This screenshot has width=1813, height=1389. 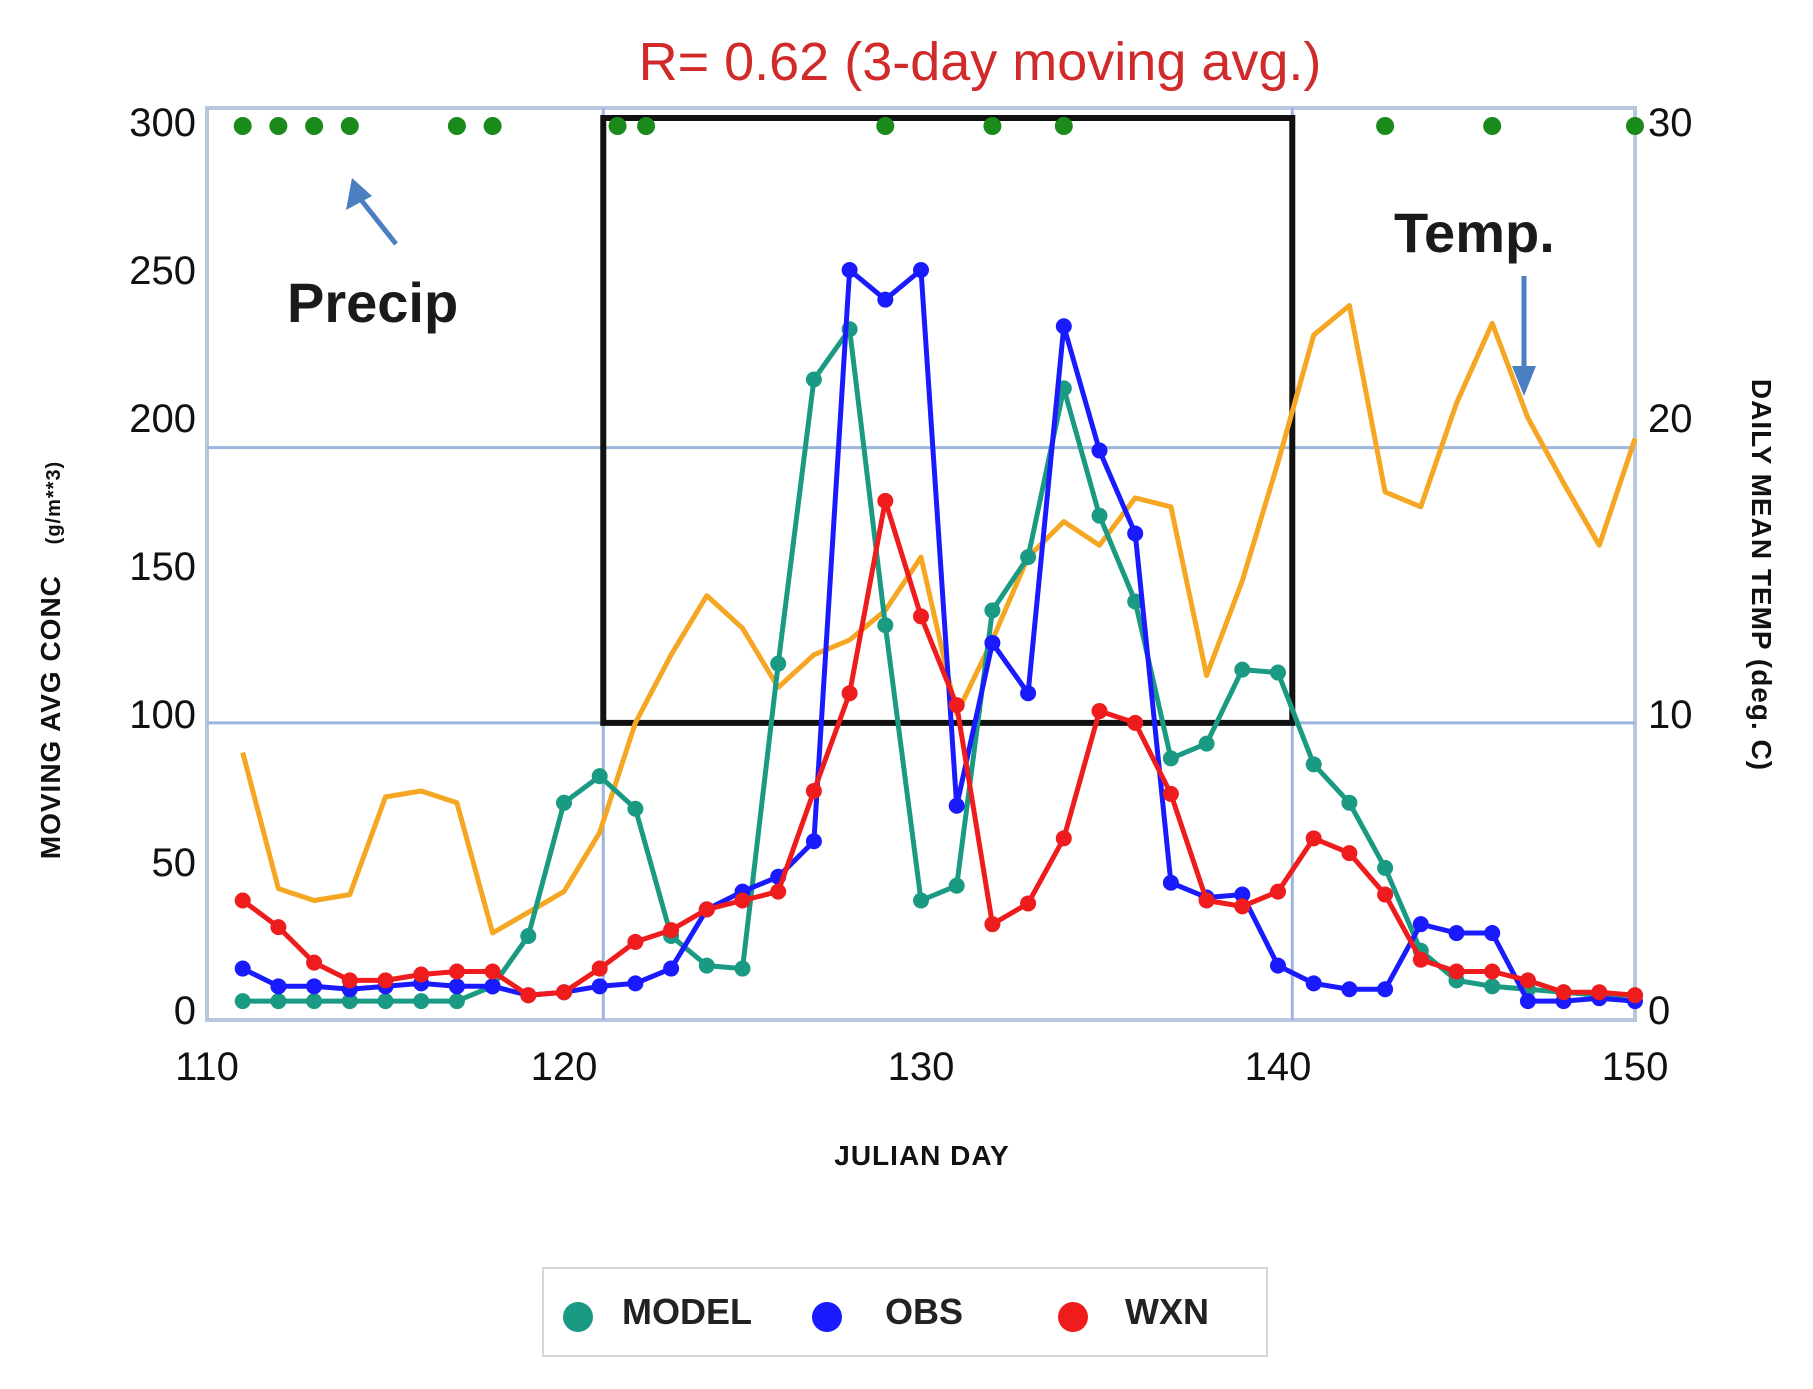 I want to click on temp-annotation: Temp., so click(x=1474, y=232).